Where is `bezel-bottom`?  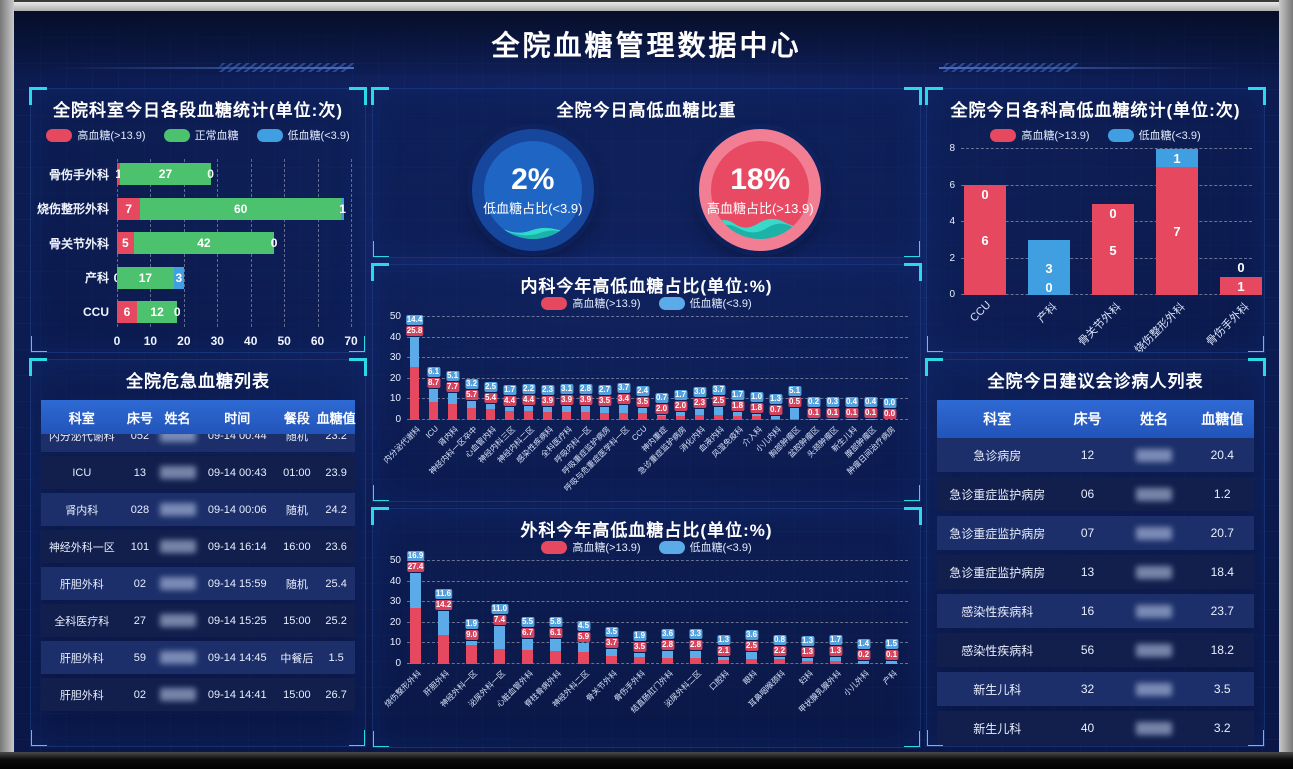
bezel-bottom is located at coordinates (646, 760).